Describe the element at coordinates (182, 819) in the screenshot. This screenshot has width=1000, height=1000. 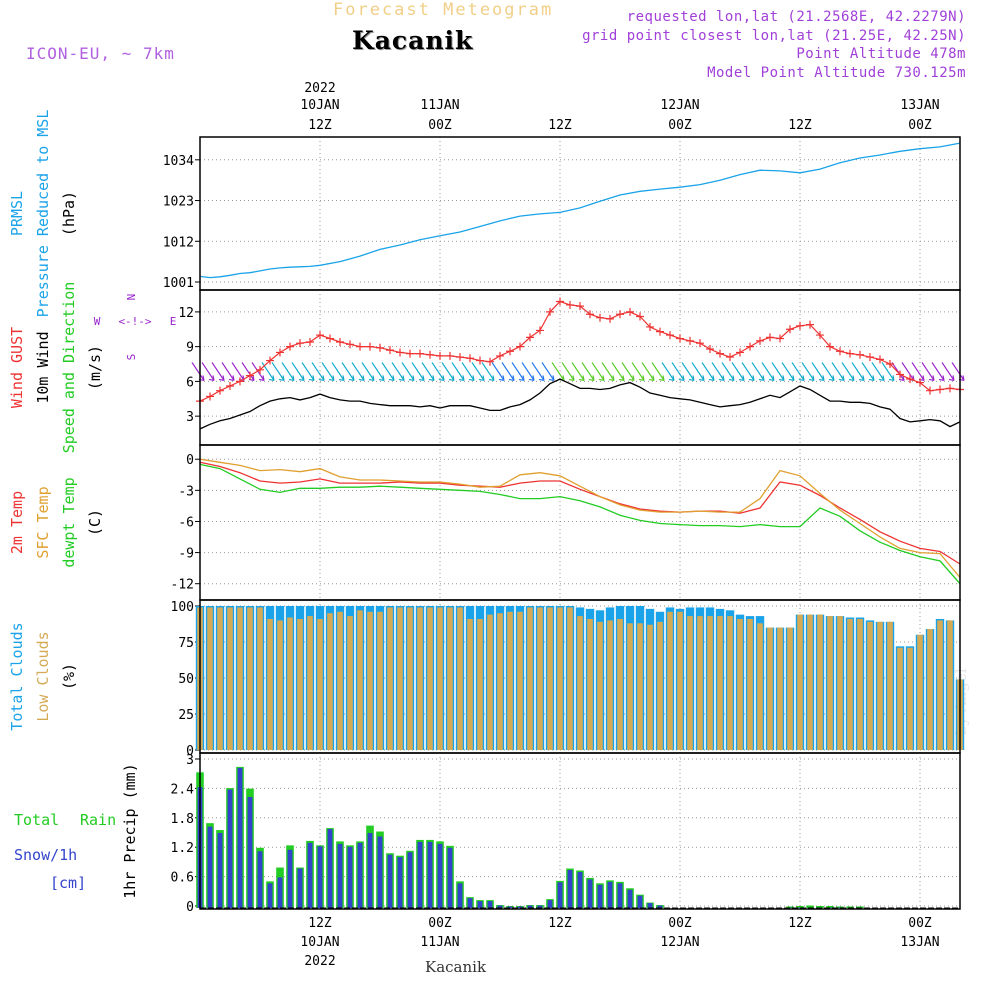
I see `ytick-label: 1.8` at that location.